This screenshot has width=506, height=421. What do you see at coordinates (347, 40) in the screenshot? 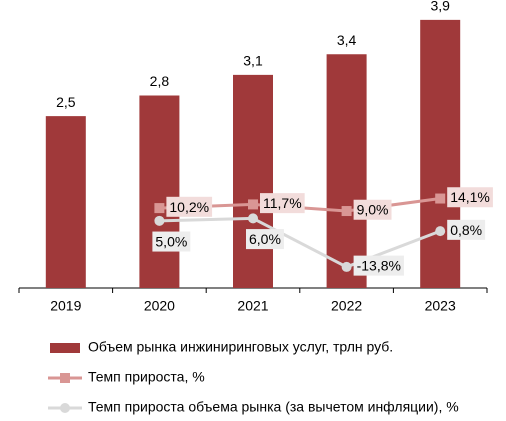
I see `bar-label: 3,4` at bounding box center [347, 40].